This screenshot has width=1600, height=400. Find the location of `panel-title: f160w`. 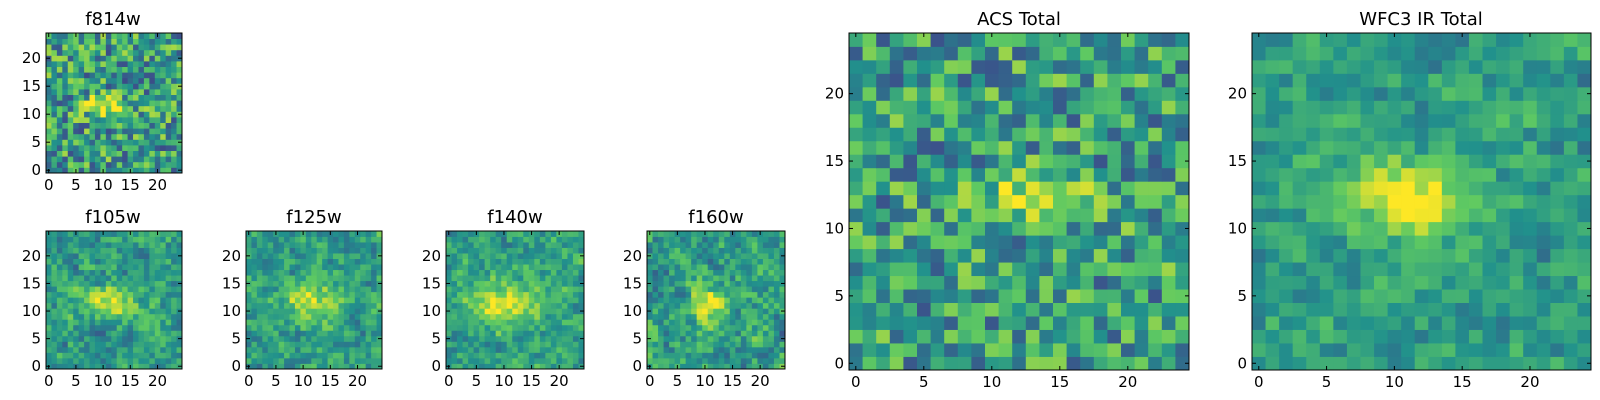

panel-title: f160w is located at coordinates (715, 217).